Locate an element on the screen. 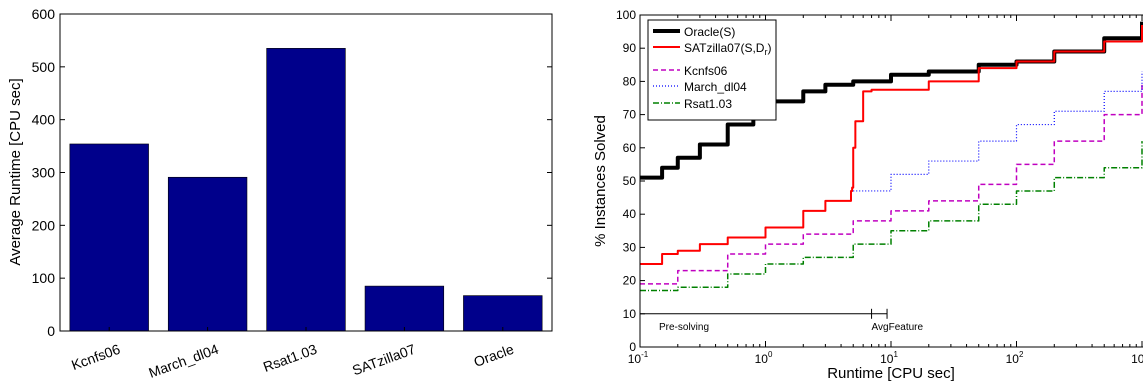 This screenshot has height=385, width=1143. line-y-axis-ticks: 0 10 20 30 40 50 60 70 80 90 100 is located at coordinates (630, 181).